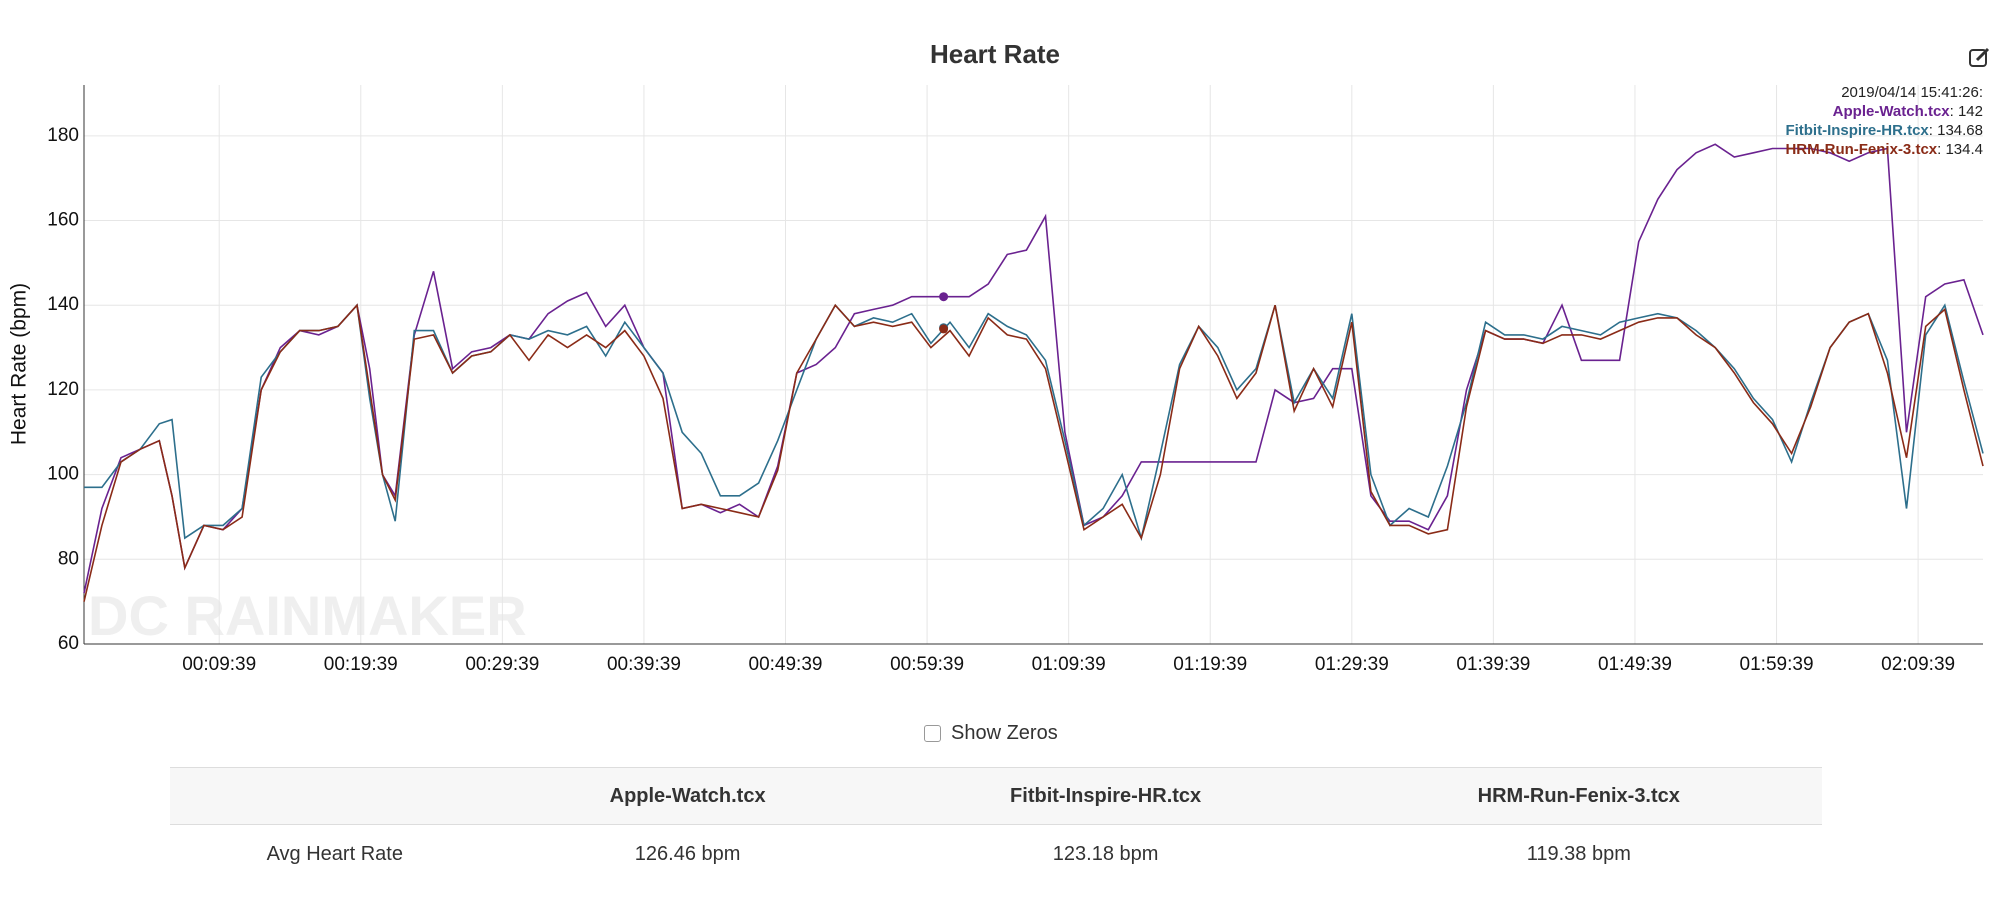  I want to click on legend-entry: Apple-Watch.tcx: 142, so click(1908, 111).